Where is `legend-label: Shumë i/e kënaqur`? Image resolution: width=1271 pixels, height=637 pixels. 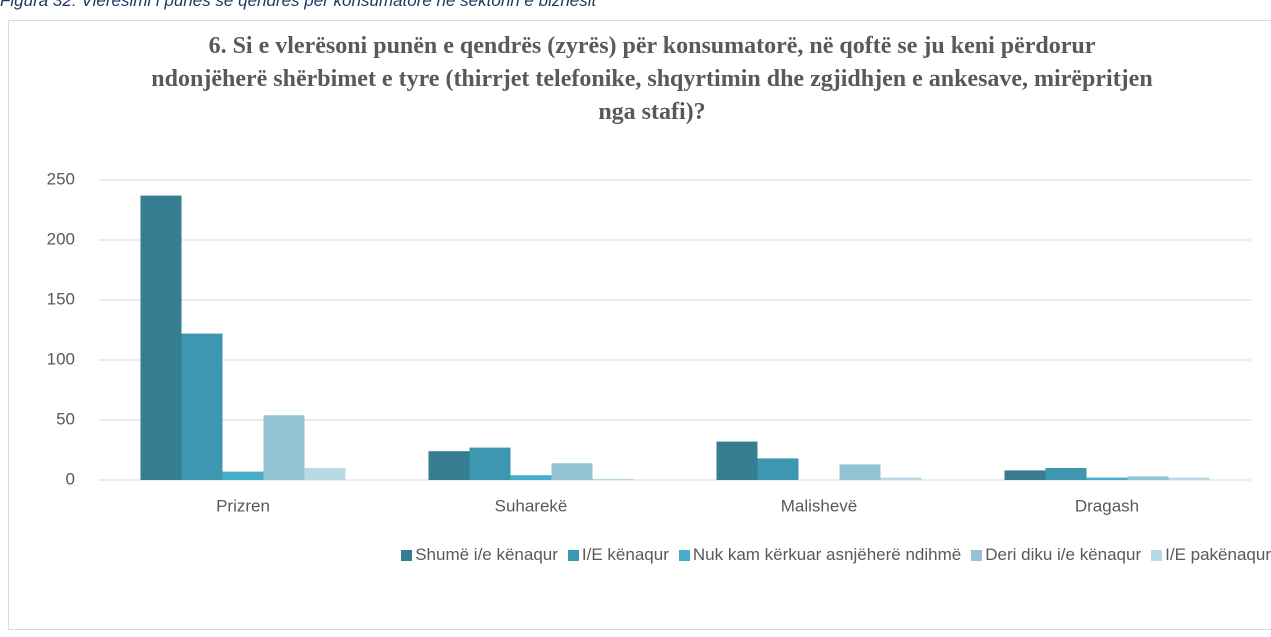
legend-label: Shumë i/e kënaqur is located at coordinates (486, 554).